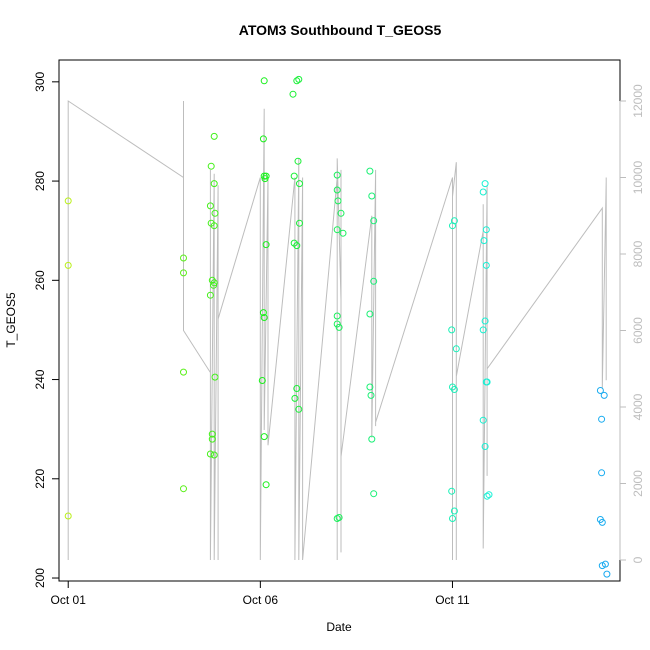  I want to click on x-axis-label: Date, so click(339, 627).